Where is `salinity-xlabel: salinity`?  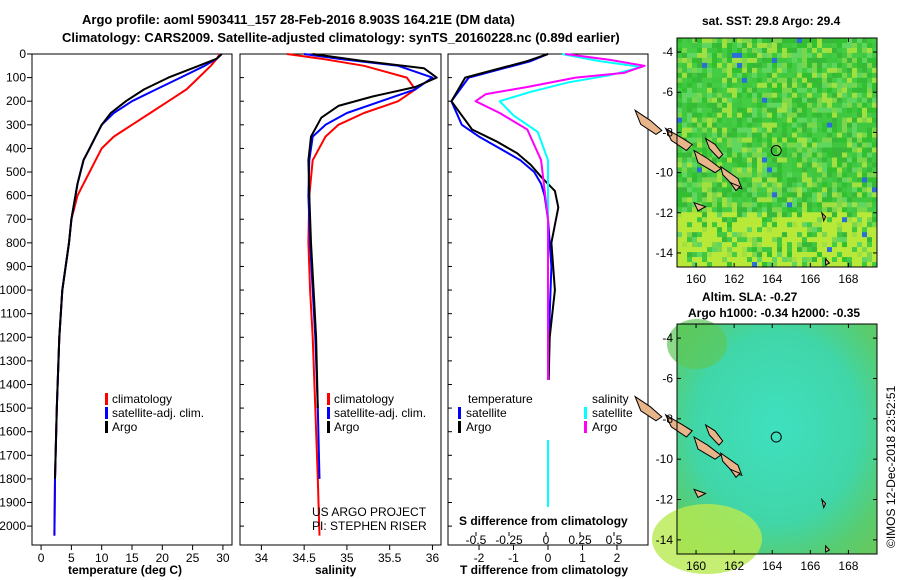 salinity-xlabel: salinity is located at coordinates (336, 570).